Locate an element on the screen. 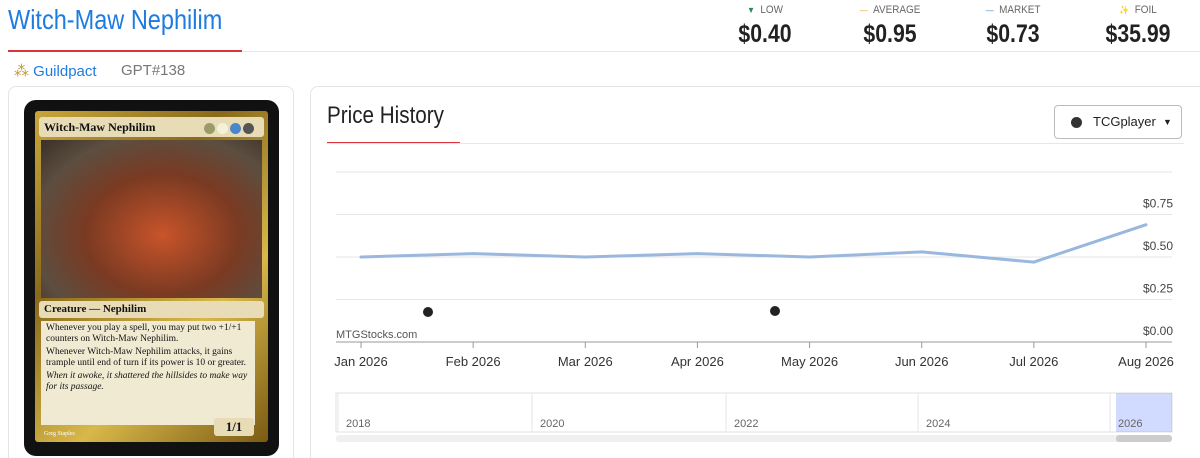 The height and width of the screenshot is (458, 1200). navigator-label: 2018 is located at coordinates (358, 424).